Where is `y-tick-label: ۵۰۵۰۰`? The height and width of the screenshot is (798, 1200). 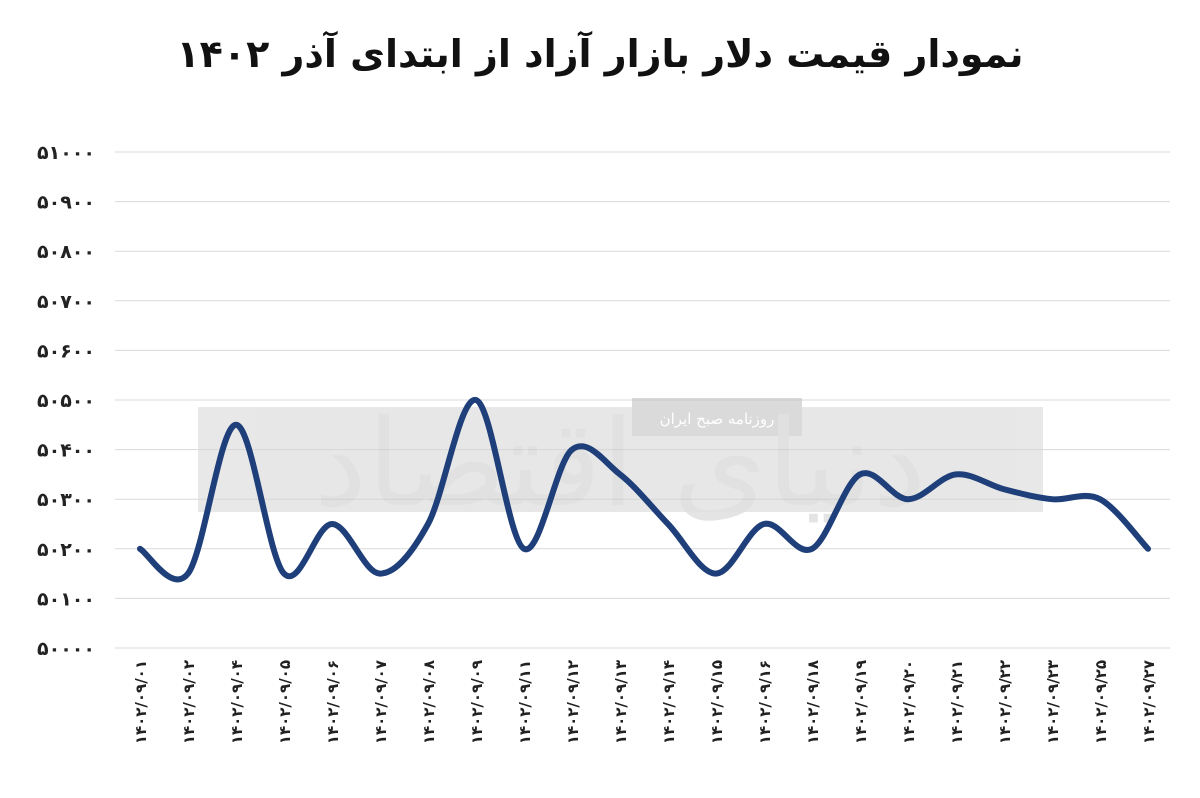 y-tick-label: ۵۰۵۰۰ is located at coordinates (66, 401).